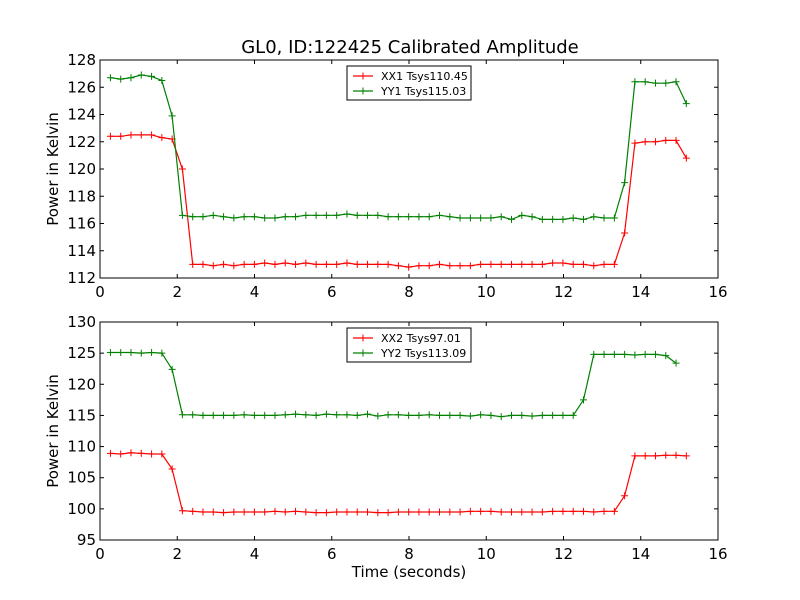 The width and height of the screenshot is (800, 600). I want to click on y-tick-label: 112, so click(81, 278).